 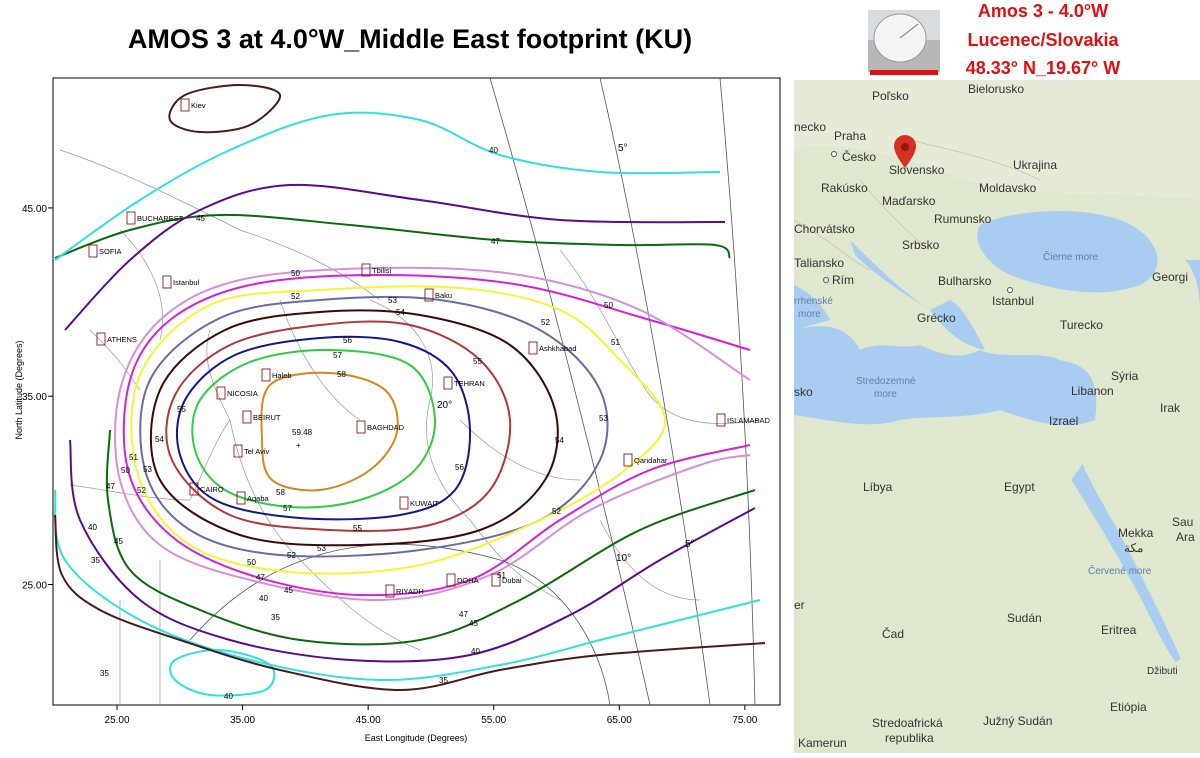 What do you see at coordinates (1128, 707) in the screenshot?
I see `map-label: Etiópia` at bounding box center [1128, 707].